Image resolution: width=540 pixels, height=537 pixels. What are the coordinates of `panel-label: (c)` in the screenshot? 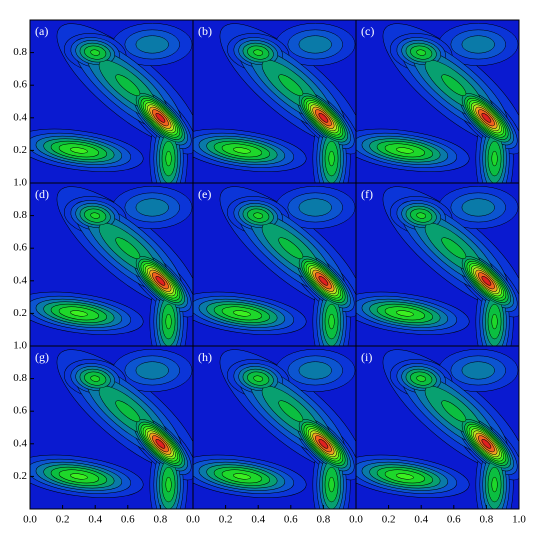 It's located at (367, 31).